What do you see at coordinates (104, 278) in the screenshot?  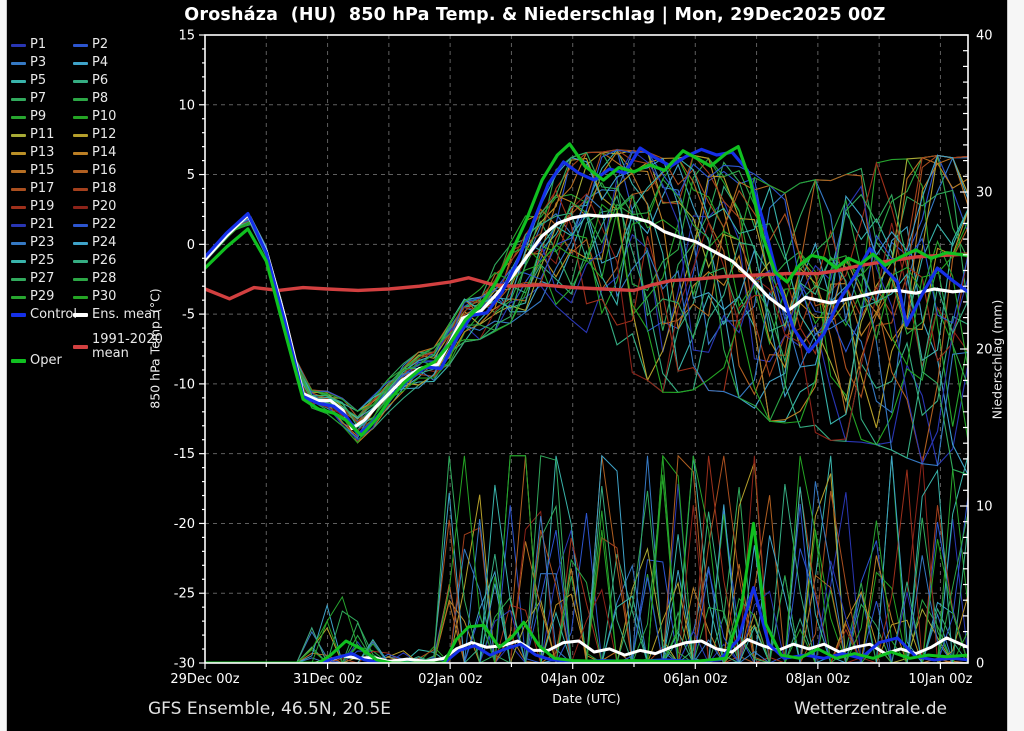 I see `legend-label: P28` at bounding box center [104, 278].